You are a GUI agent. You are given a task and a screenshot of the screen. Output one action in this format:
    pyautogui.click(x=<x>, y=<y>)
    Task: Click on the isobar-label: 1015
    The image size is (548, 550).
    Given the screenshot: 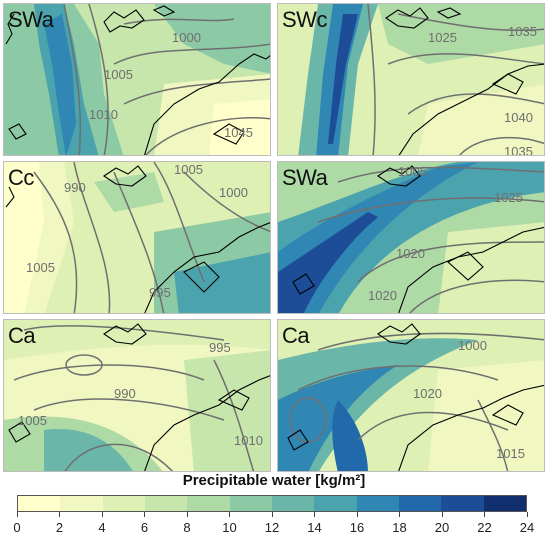 What is the action you would take?
    pyautogui.click(x=510, y=453)
    